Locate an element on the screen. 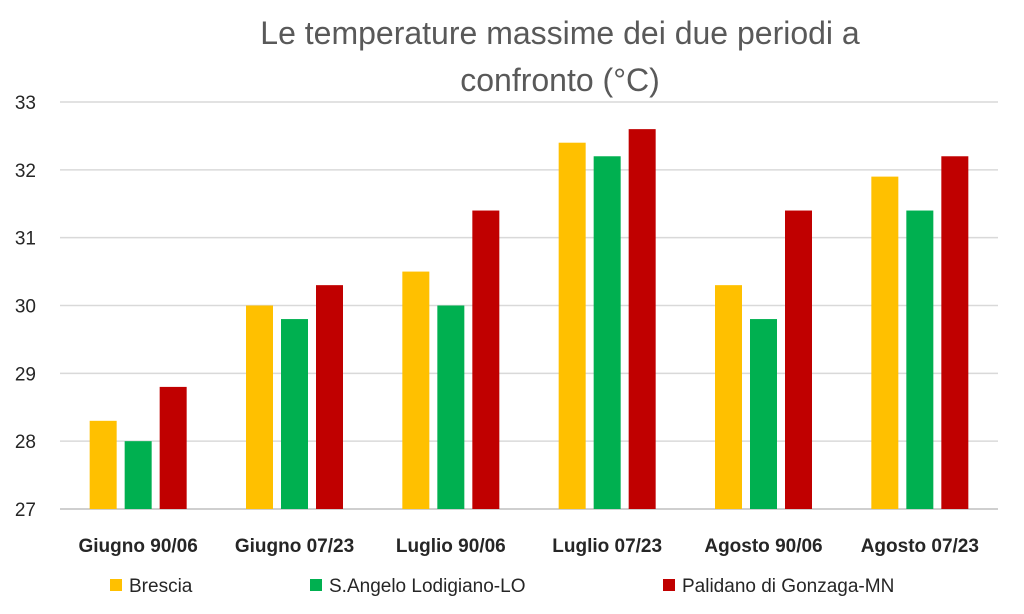  y-tick-label: 30 is located at coordinates (25, 307).